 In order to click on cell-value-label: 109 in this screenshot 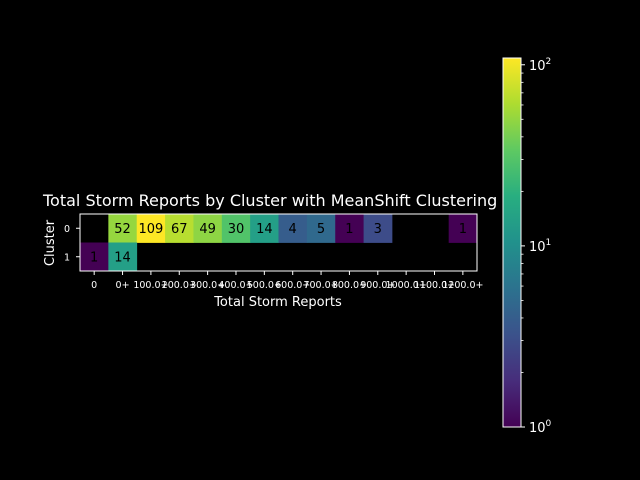, I will do `click(150, 229)`.